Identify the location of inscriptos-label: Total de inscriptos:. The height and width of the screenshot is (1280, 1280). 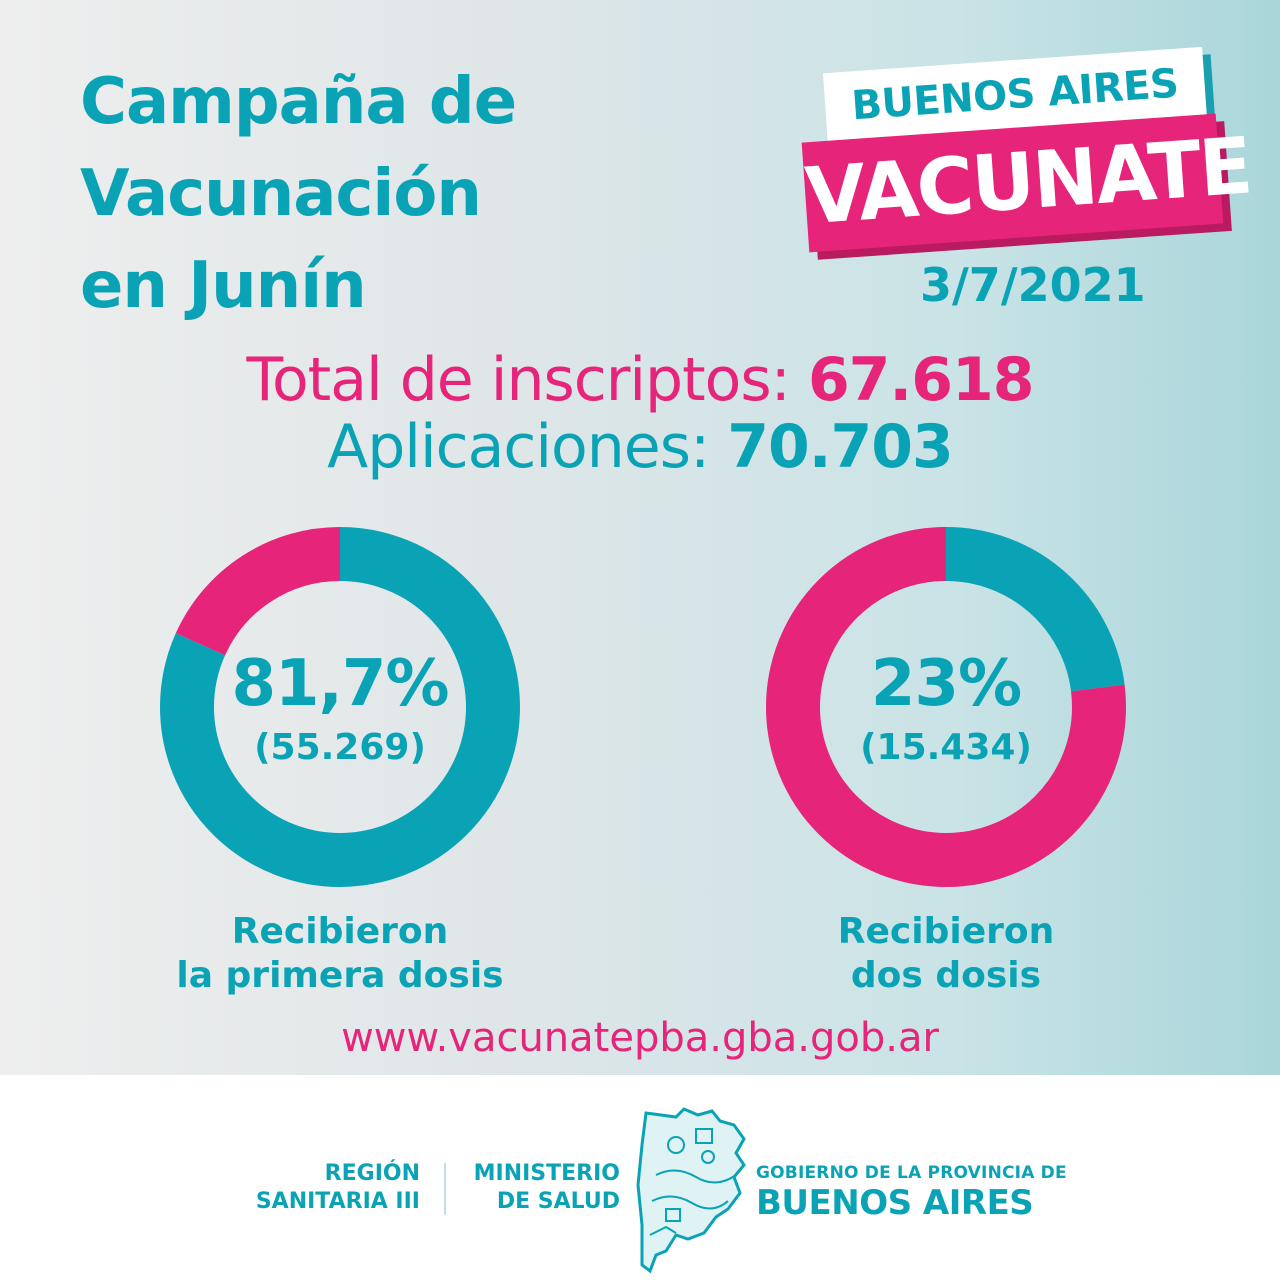
(518, 380).